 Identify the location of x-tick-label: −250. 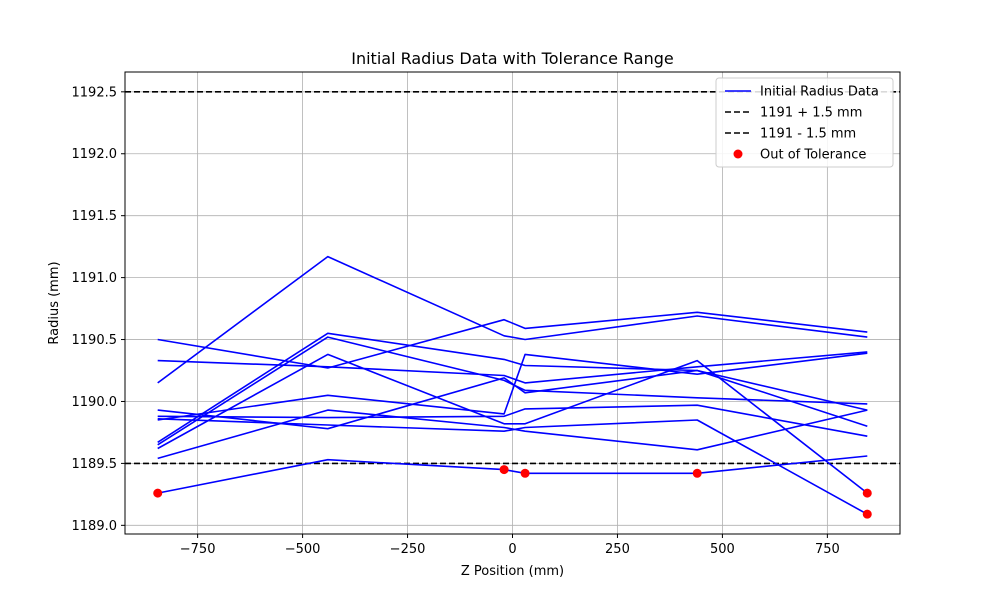
(408, 549).